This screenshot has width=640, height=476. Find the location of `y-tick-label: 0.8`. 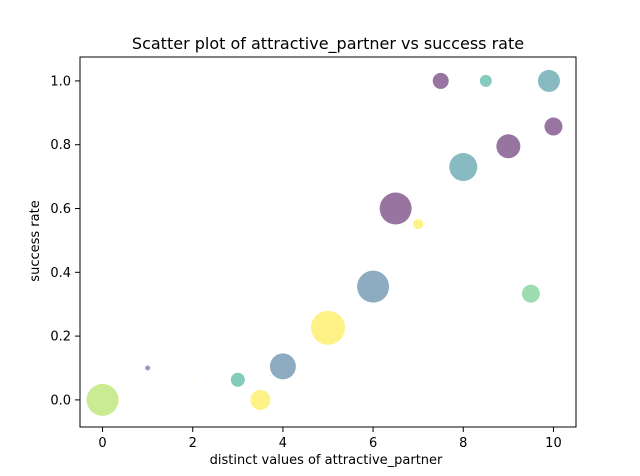

y-tick-label: 0.8 is located at coordinates (60, 145).